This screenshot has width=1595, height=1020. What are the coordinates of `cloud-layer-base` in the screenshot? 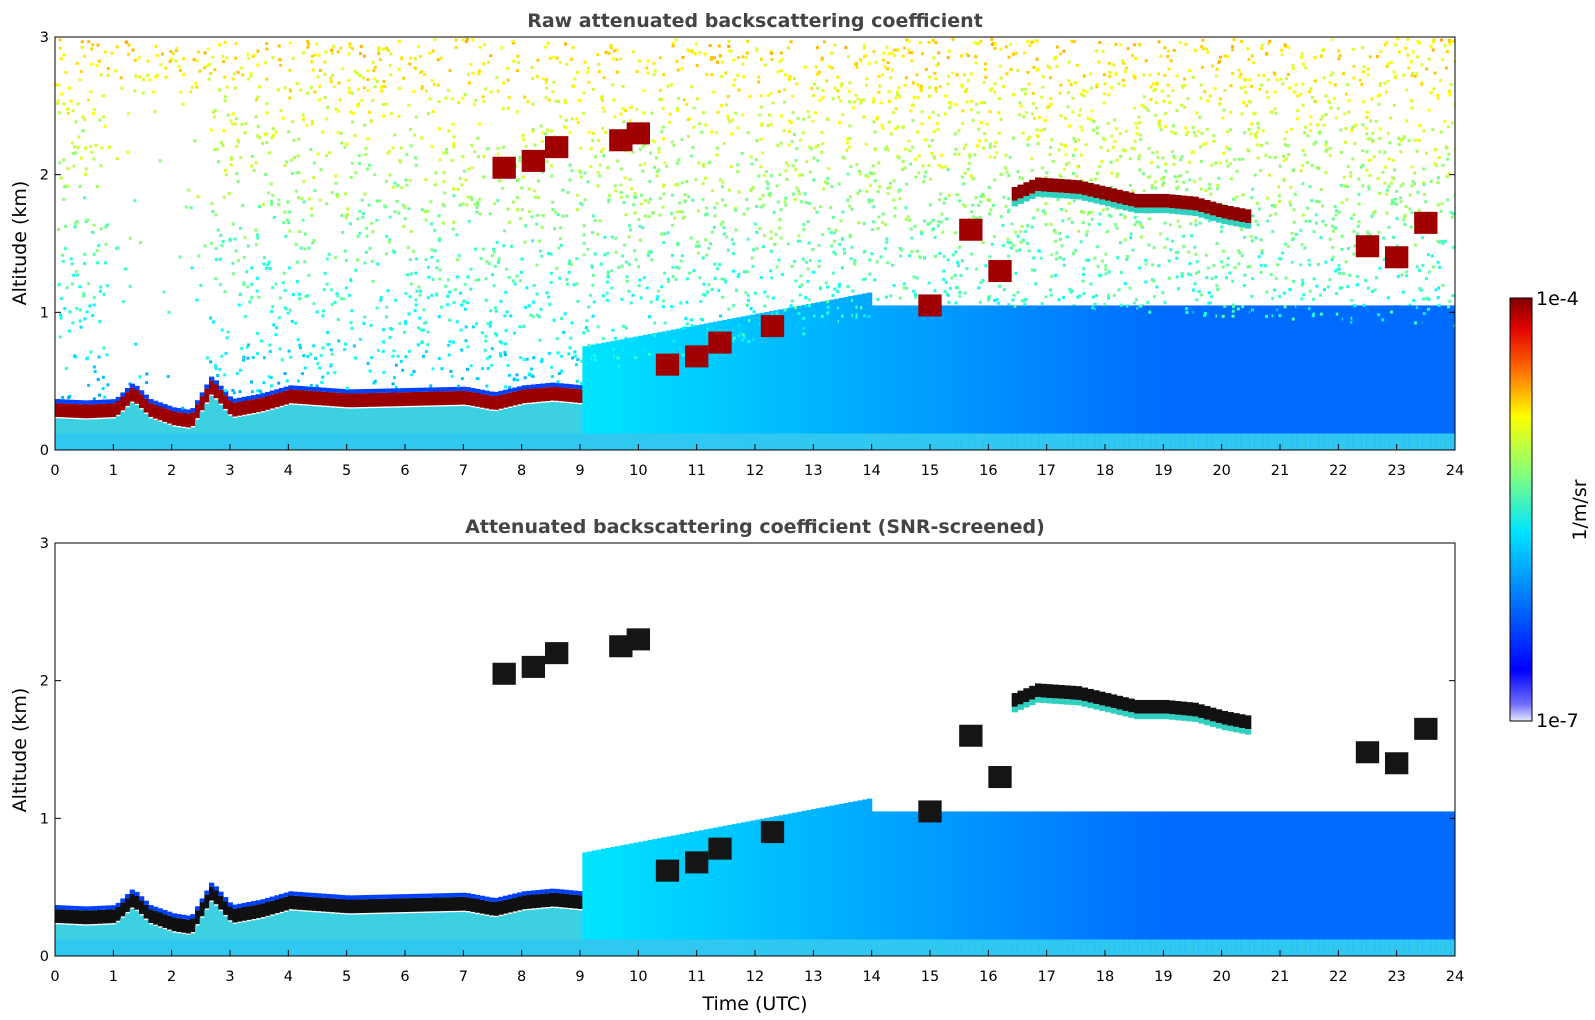 It's located at (1137, 210).